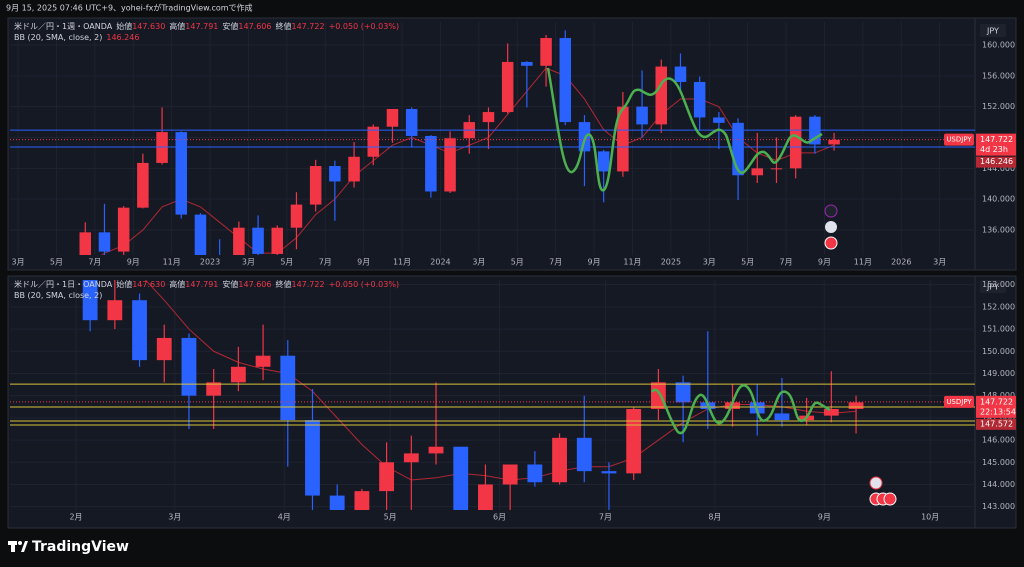 The height and width of the screenshot is (567, 1024). What do you see at coordinates (63, 26) in the screenshot?
I see `symbol: 米ドル／円・1週・OANDA` at bounding box center [63, 26].